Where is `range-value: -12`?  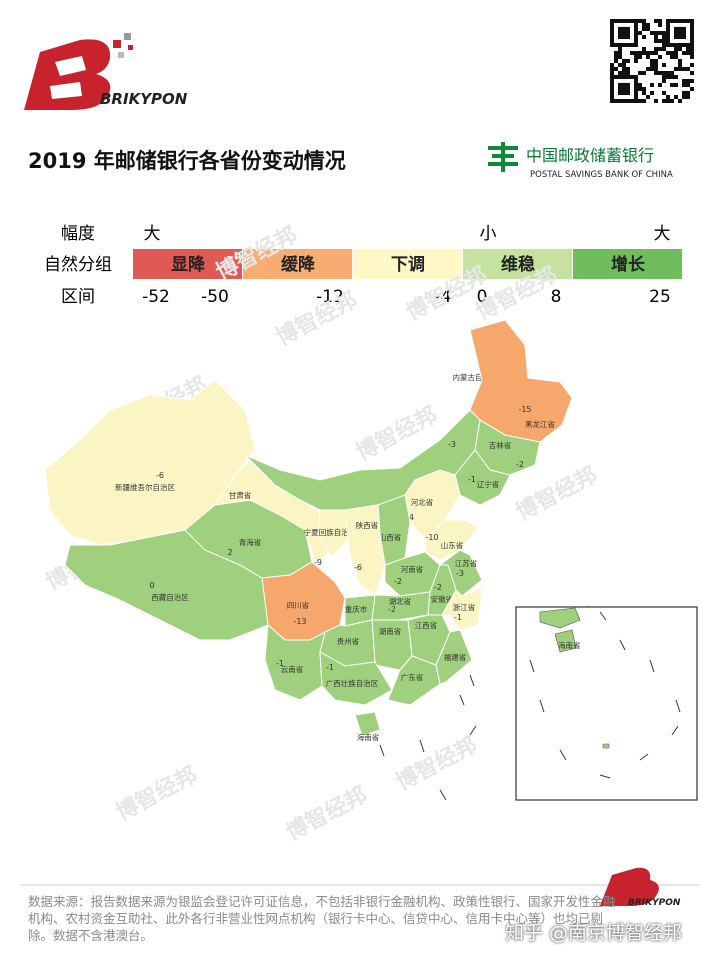
range-value: -12 is located at coordinates (330, 297).